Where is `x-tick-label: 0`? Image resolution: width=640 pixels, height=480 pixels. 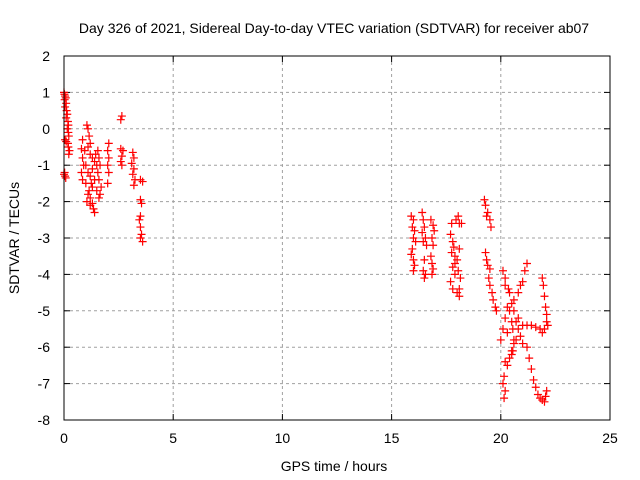
x-tick-label: 0 is located at coordinates (64, 438).